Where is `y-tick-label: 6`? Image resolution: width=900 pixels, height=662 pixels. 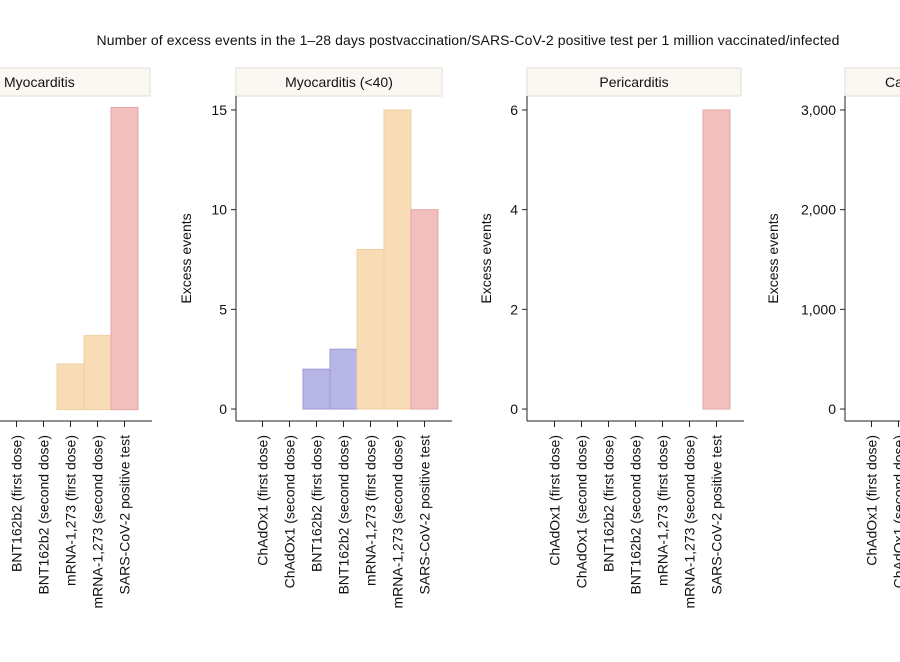 y-tick-label: 6 is located at coordinates (514, 110).